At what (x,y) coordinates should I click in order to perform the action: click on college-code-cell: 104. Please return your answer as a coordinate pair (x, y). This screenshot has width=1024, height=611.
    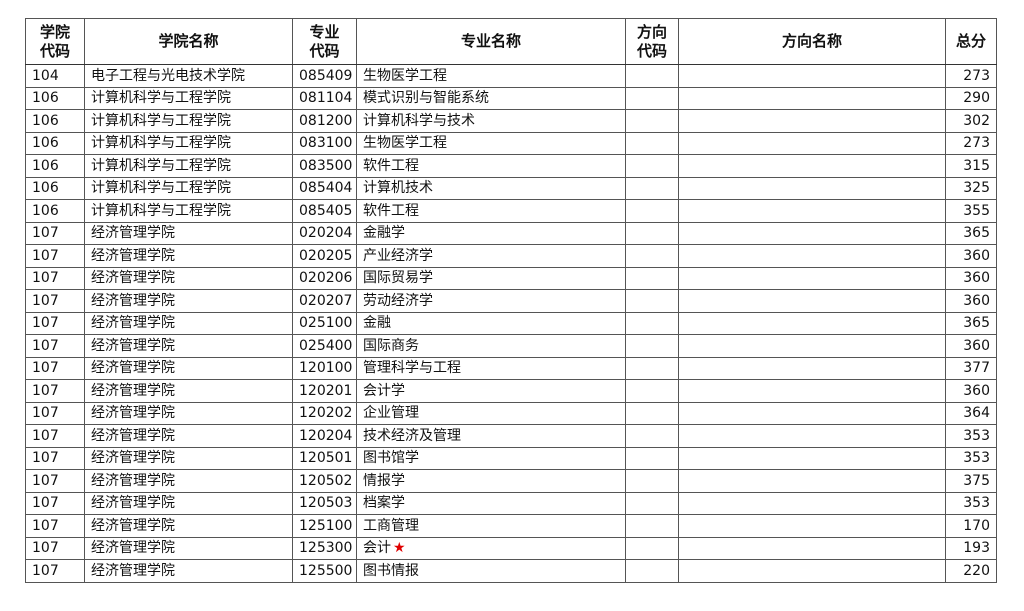
    Looking at the image, I should click on (55, 76).